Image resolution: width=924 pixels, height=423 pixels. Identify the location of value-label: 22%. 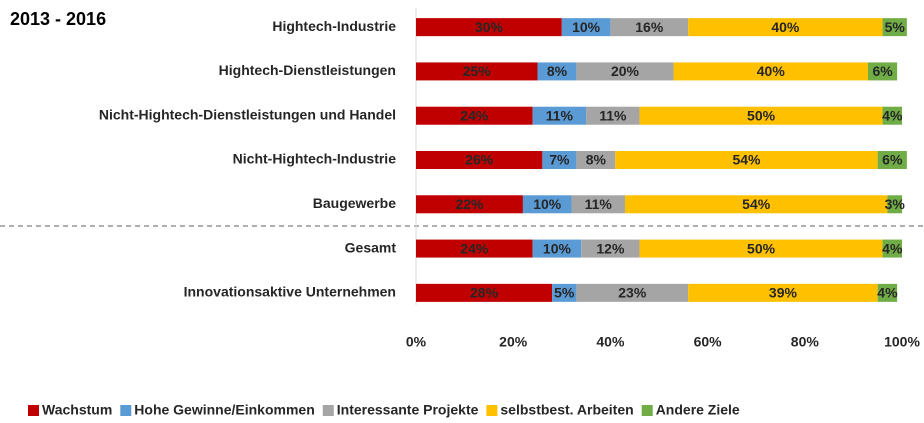
(469, 204).